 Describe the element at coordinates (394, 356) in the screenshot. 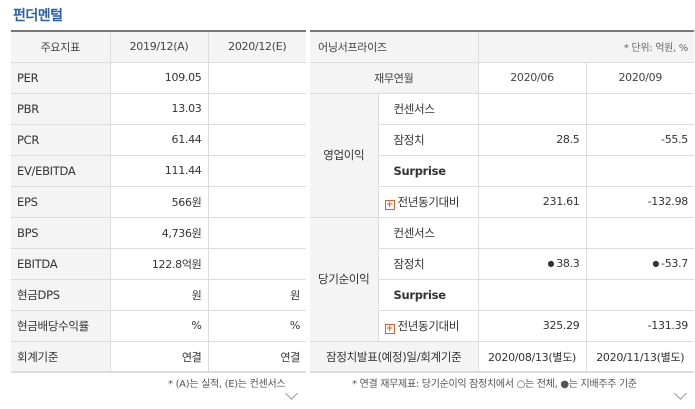

I see `announcement-date-label: 잠정치발표(예정)일/회계기준` at that location.